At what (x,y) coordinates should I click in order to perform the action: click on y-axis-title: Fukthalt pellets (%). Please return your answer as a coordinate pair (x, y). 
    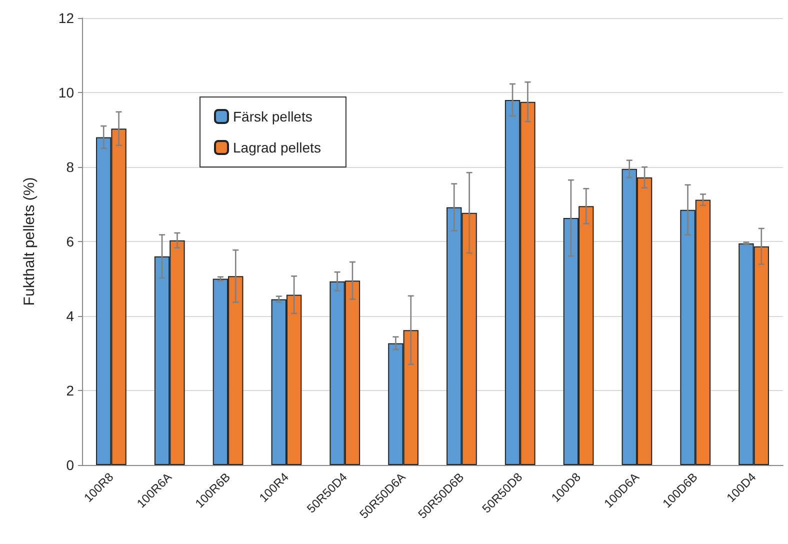
    Looking at the image, I should click on (29, 241).